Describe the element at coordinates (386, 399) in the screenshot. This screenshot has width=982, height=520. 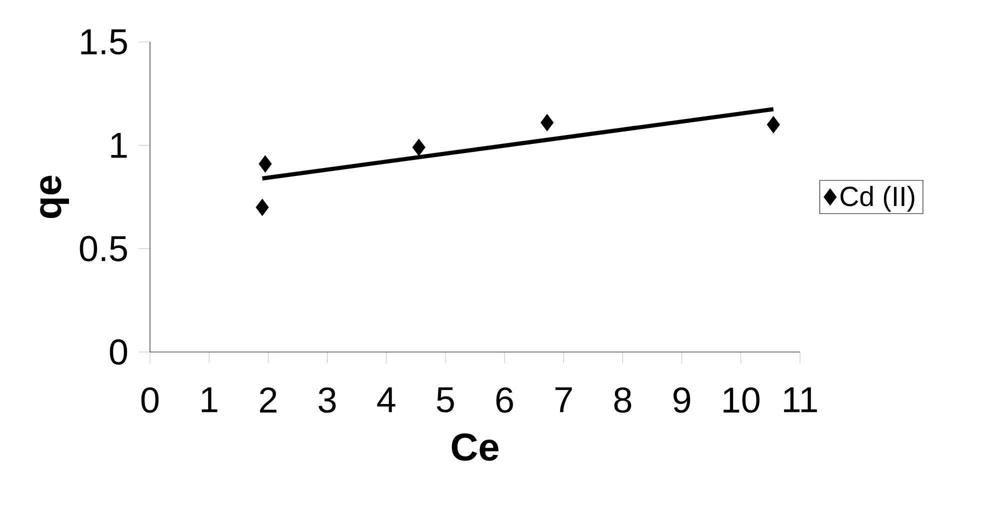
I see `x-tick-label: 4` at that location.